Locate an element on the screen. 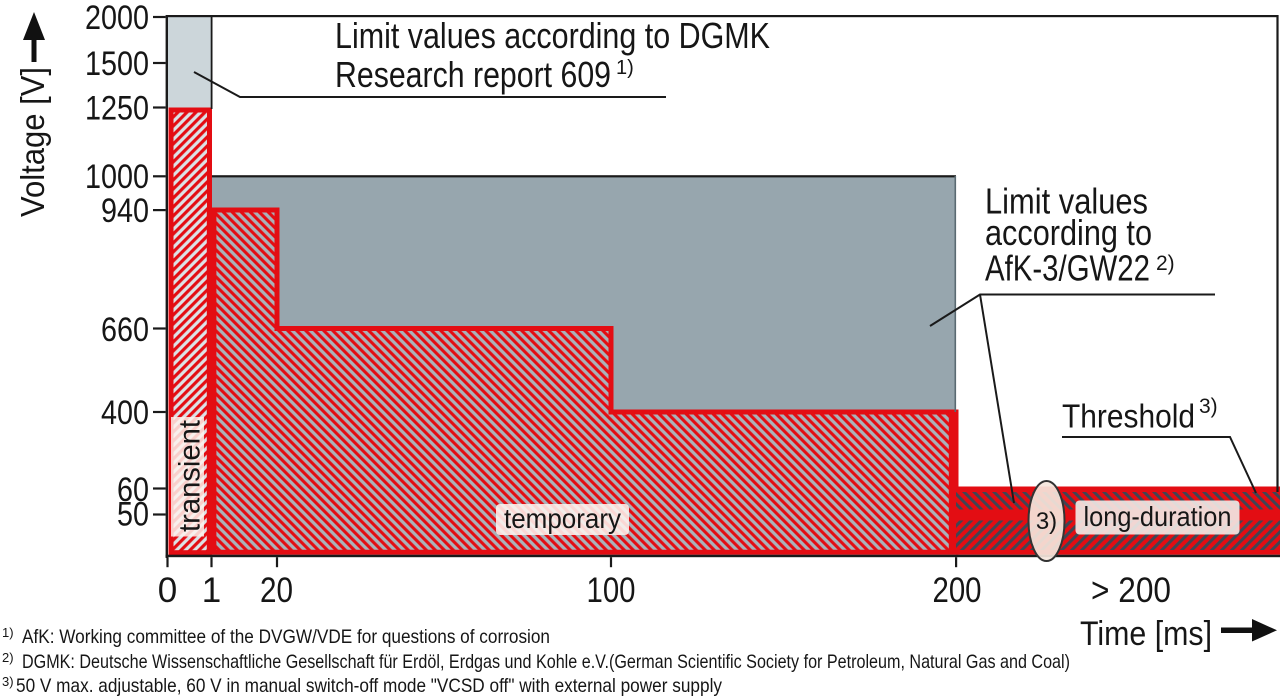 This screenshot has height=699, width=1280. svg-text: 50 is located at coordinates (133, 515).